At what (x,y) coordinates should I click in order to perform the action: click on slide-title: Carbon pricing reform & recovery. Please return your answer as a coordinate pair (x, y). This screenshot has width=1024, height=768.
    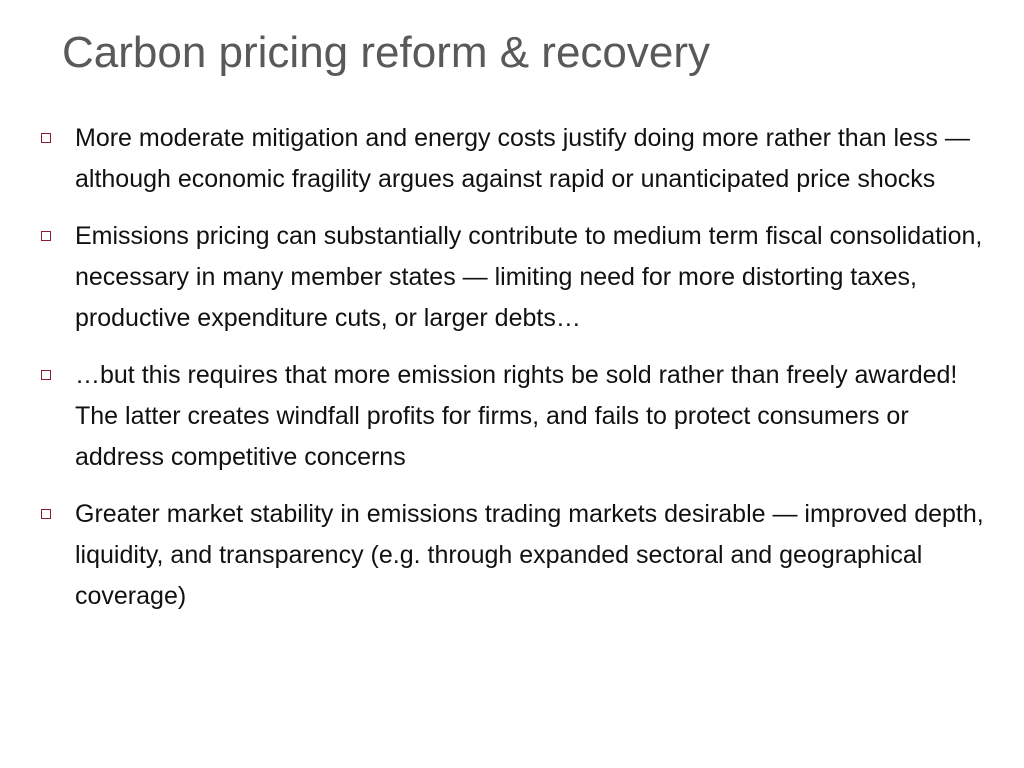
    Looking at the image, I should click on (386, 52).